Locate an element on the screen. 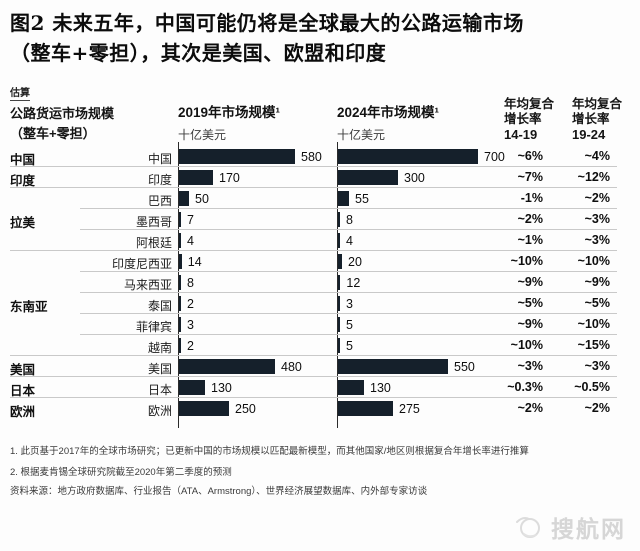  table-row: 欧洲 欧洲 250 275 ~2% ~2% is located at coordinates (320, 408).